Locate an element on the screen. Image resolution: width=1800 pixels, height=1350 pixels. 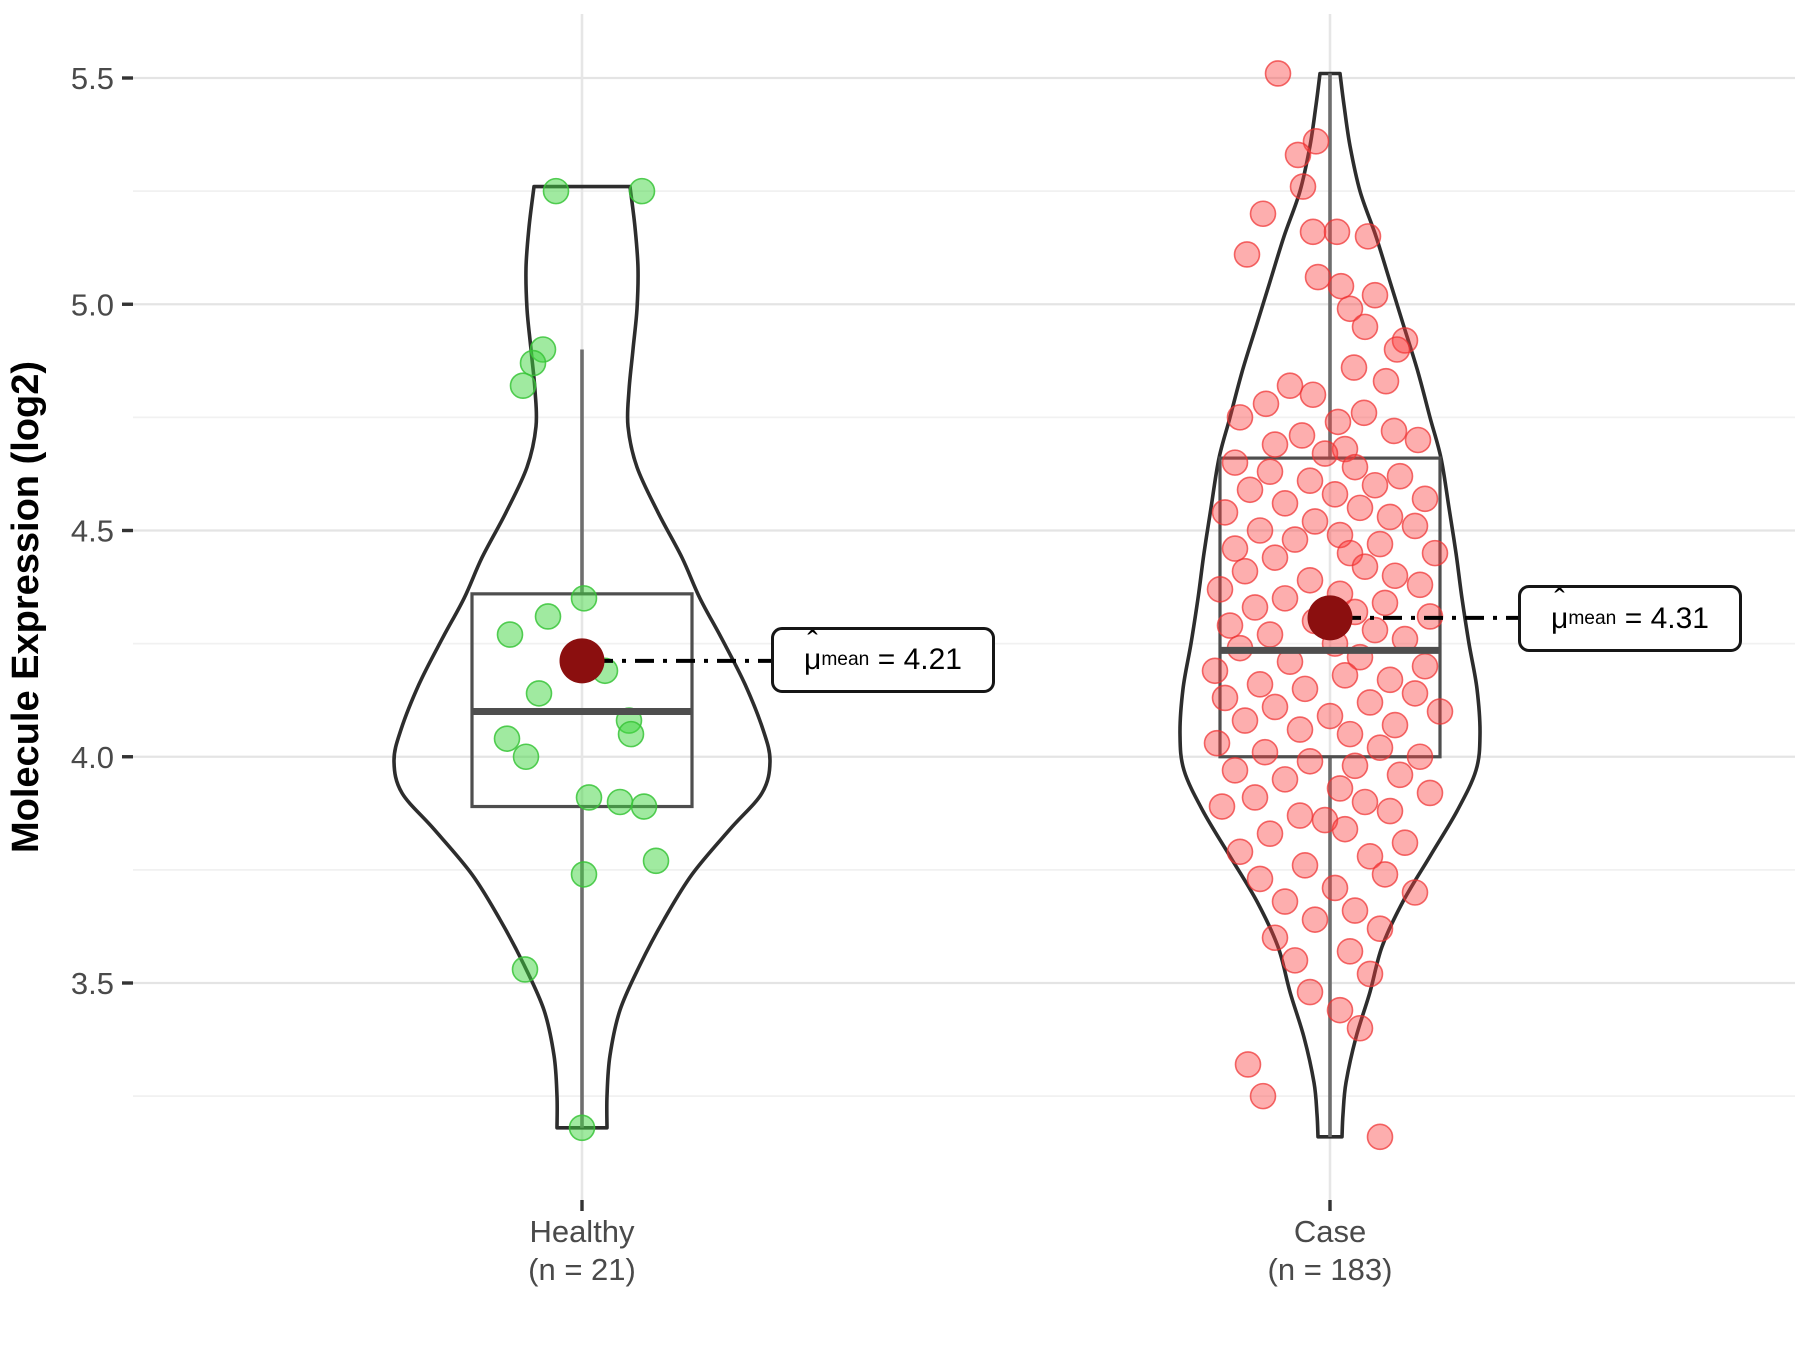
case-mean-dot is located at coordinates (1330, 618).